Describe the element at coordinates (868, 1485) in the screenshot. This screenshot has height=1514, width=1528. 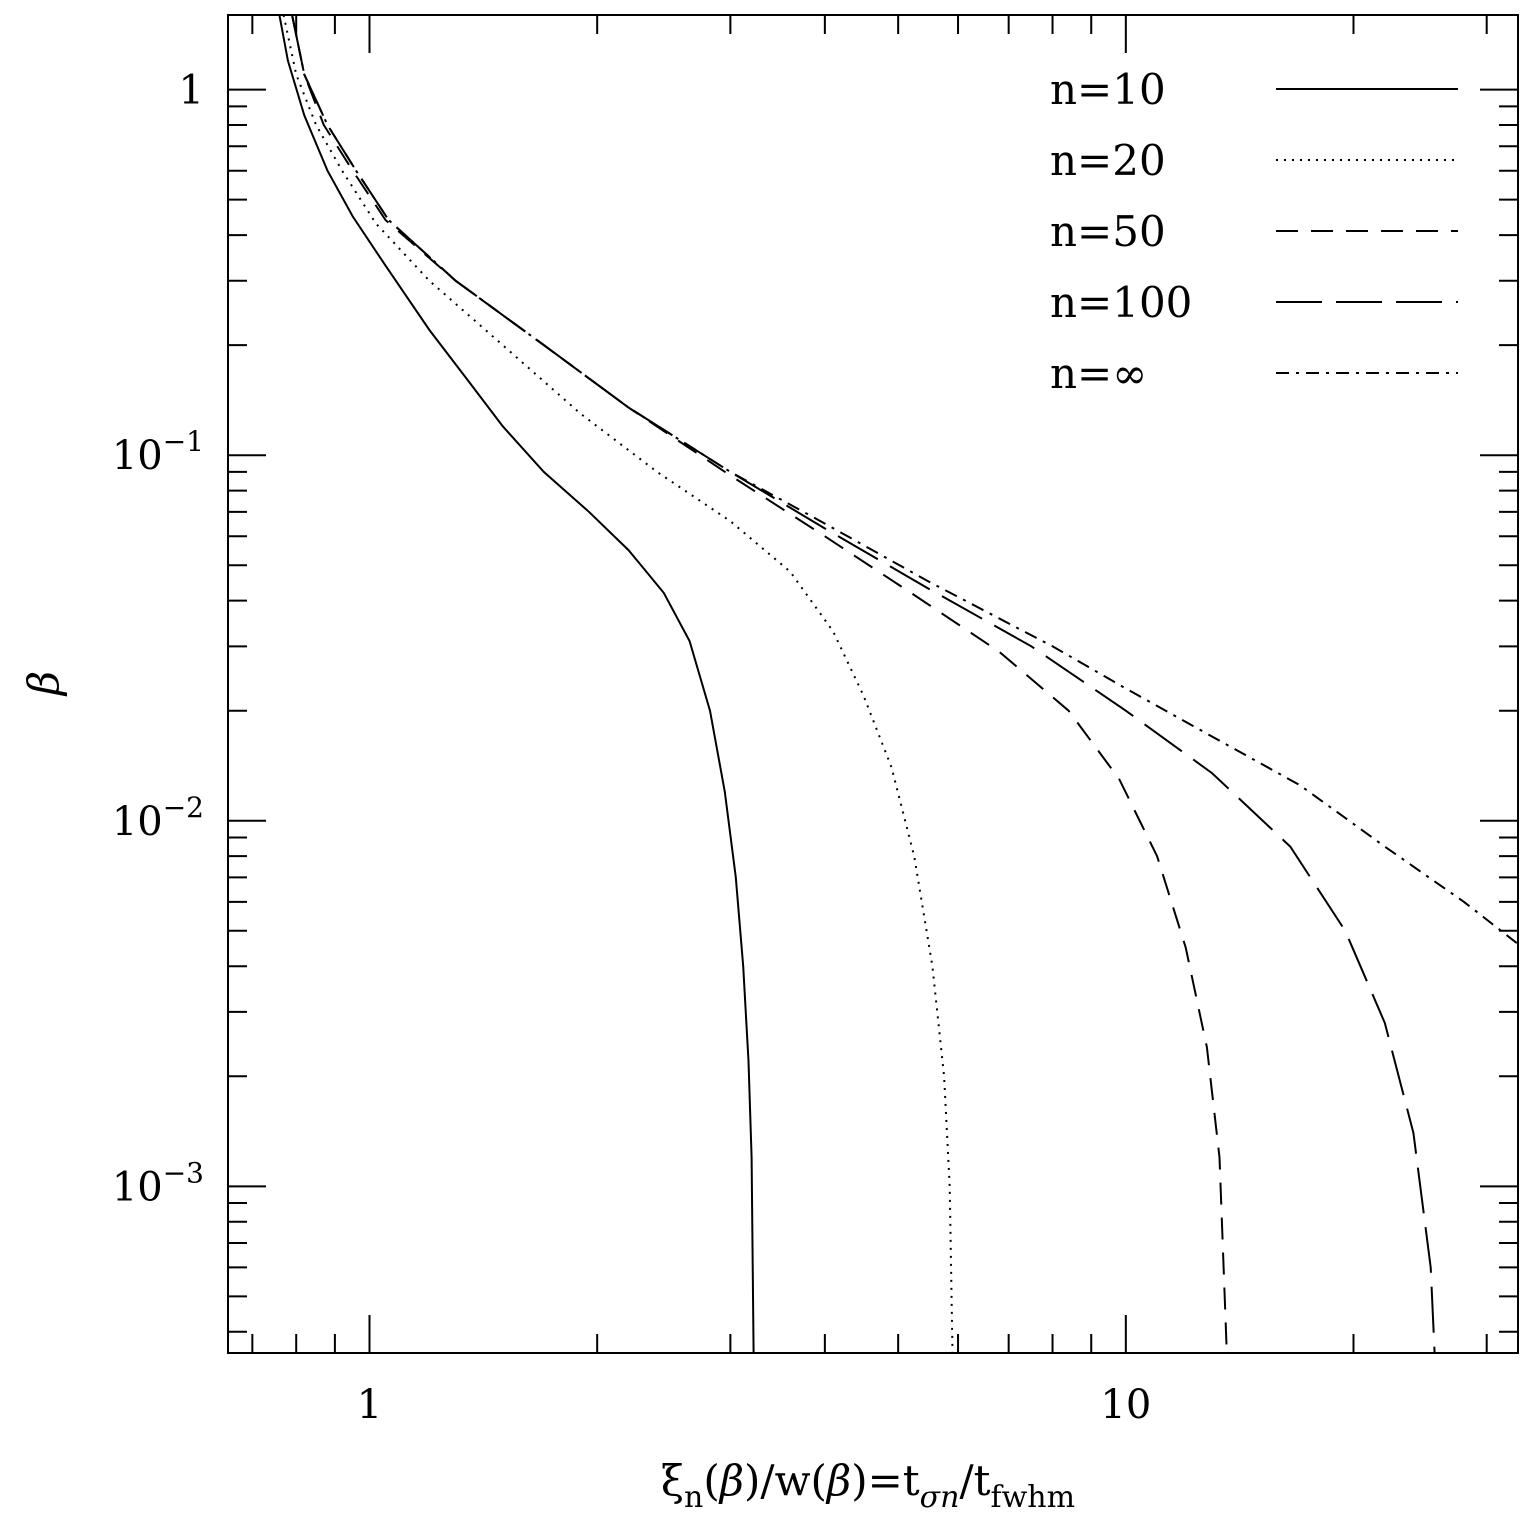
I see `x-axis-title: ξn(β)/w(β)=tσn/tfwhm` at that location.